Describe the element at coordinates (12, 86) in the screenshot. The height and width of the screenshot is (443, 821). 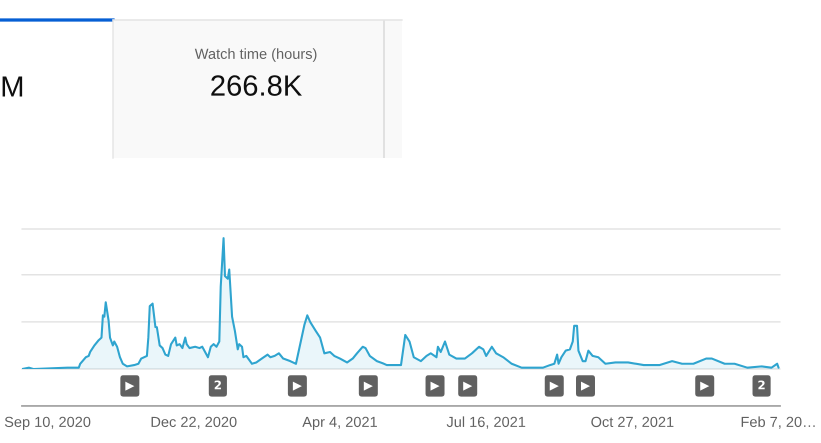
I see `text: M` at that location.